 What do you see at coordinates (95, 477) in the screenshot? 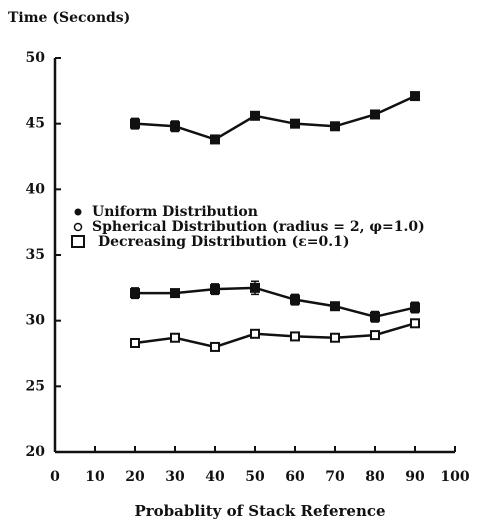
I see `x-tick-label: 10` at bounding box center [95, 477].